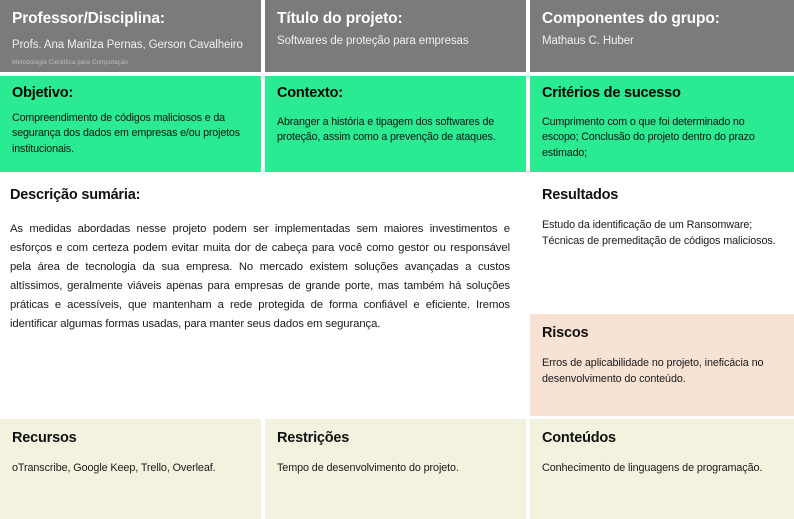 The width and height of the screenshot is (794, 519). What do you see at coordinates (75, 195) in the screenshot?
I see `descricao-title: Descrição sumária:` at bounding box center [75, 195].